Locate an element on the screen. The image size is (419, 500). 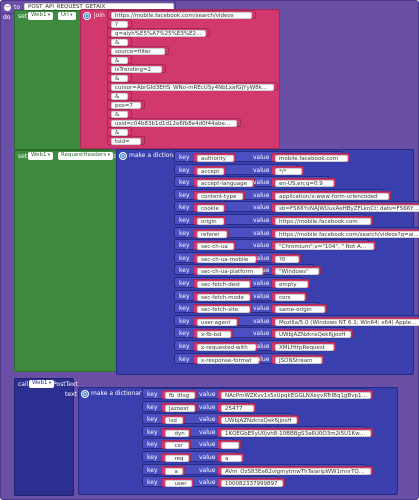
join-part-block: pos=7 is located at coordinates (126, 104).